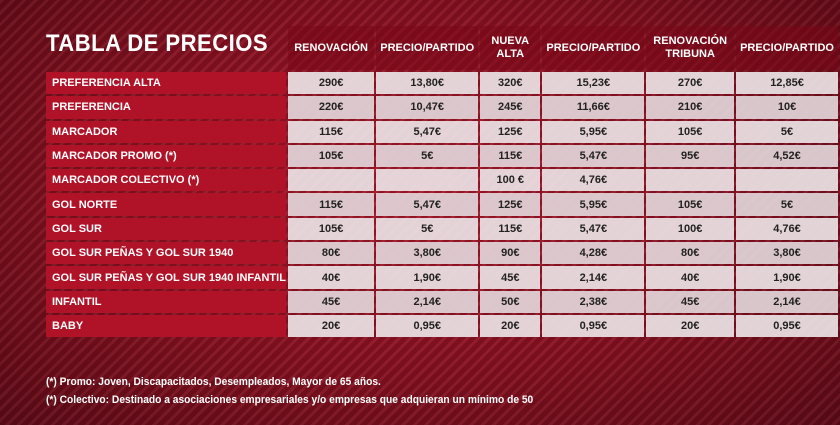  Describe the element at coordinates (166, 277) in the screenshot. I see `row-label: GOL SUR PEÑAS Y GOL SUR 1940 INFANTIL` at that location.